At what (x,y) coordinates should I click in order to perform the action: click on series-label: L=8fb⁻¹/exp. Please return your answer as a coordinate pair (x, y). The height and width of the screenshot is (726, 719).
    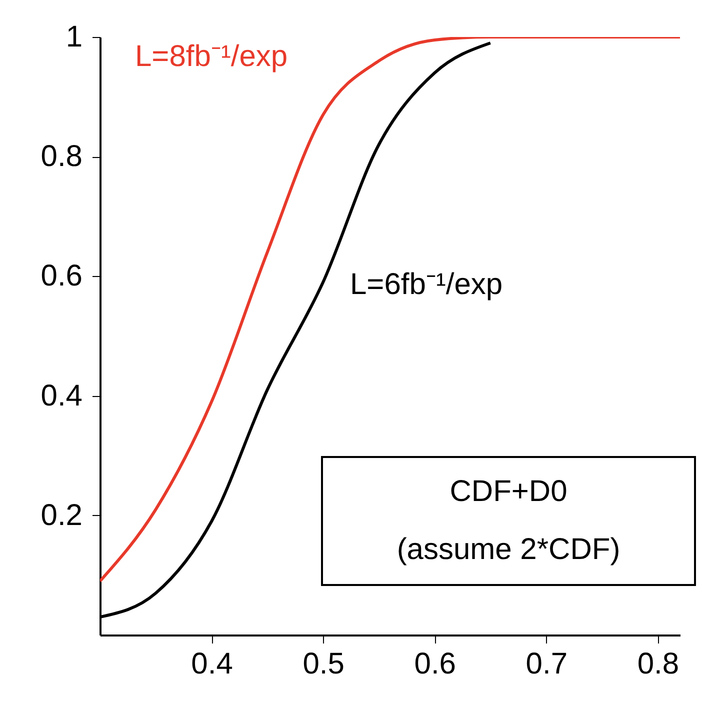
    Looking at the image, I should click on (211, 56).